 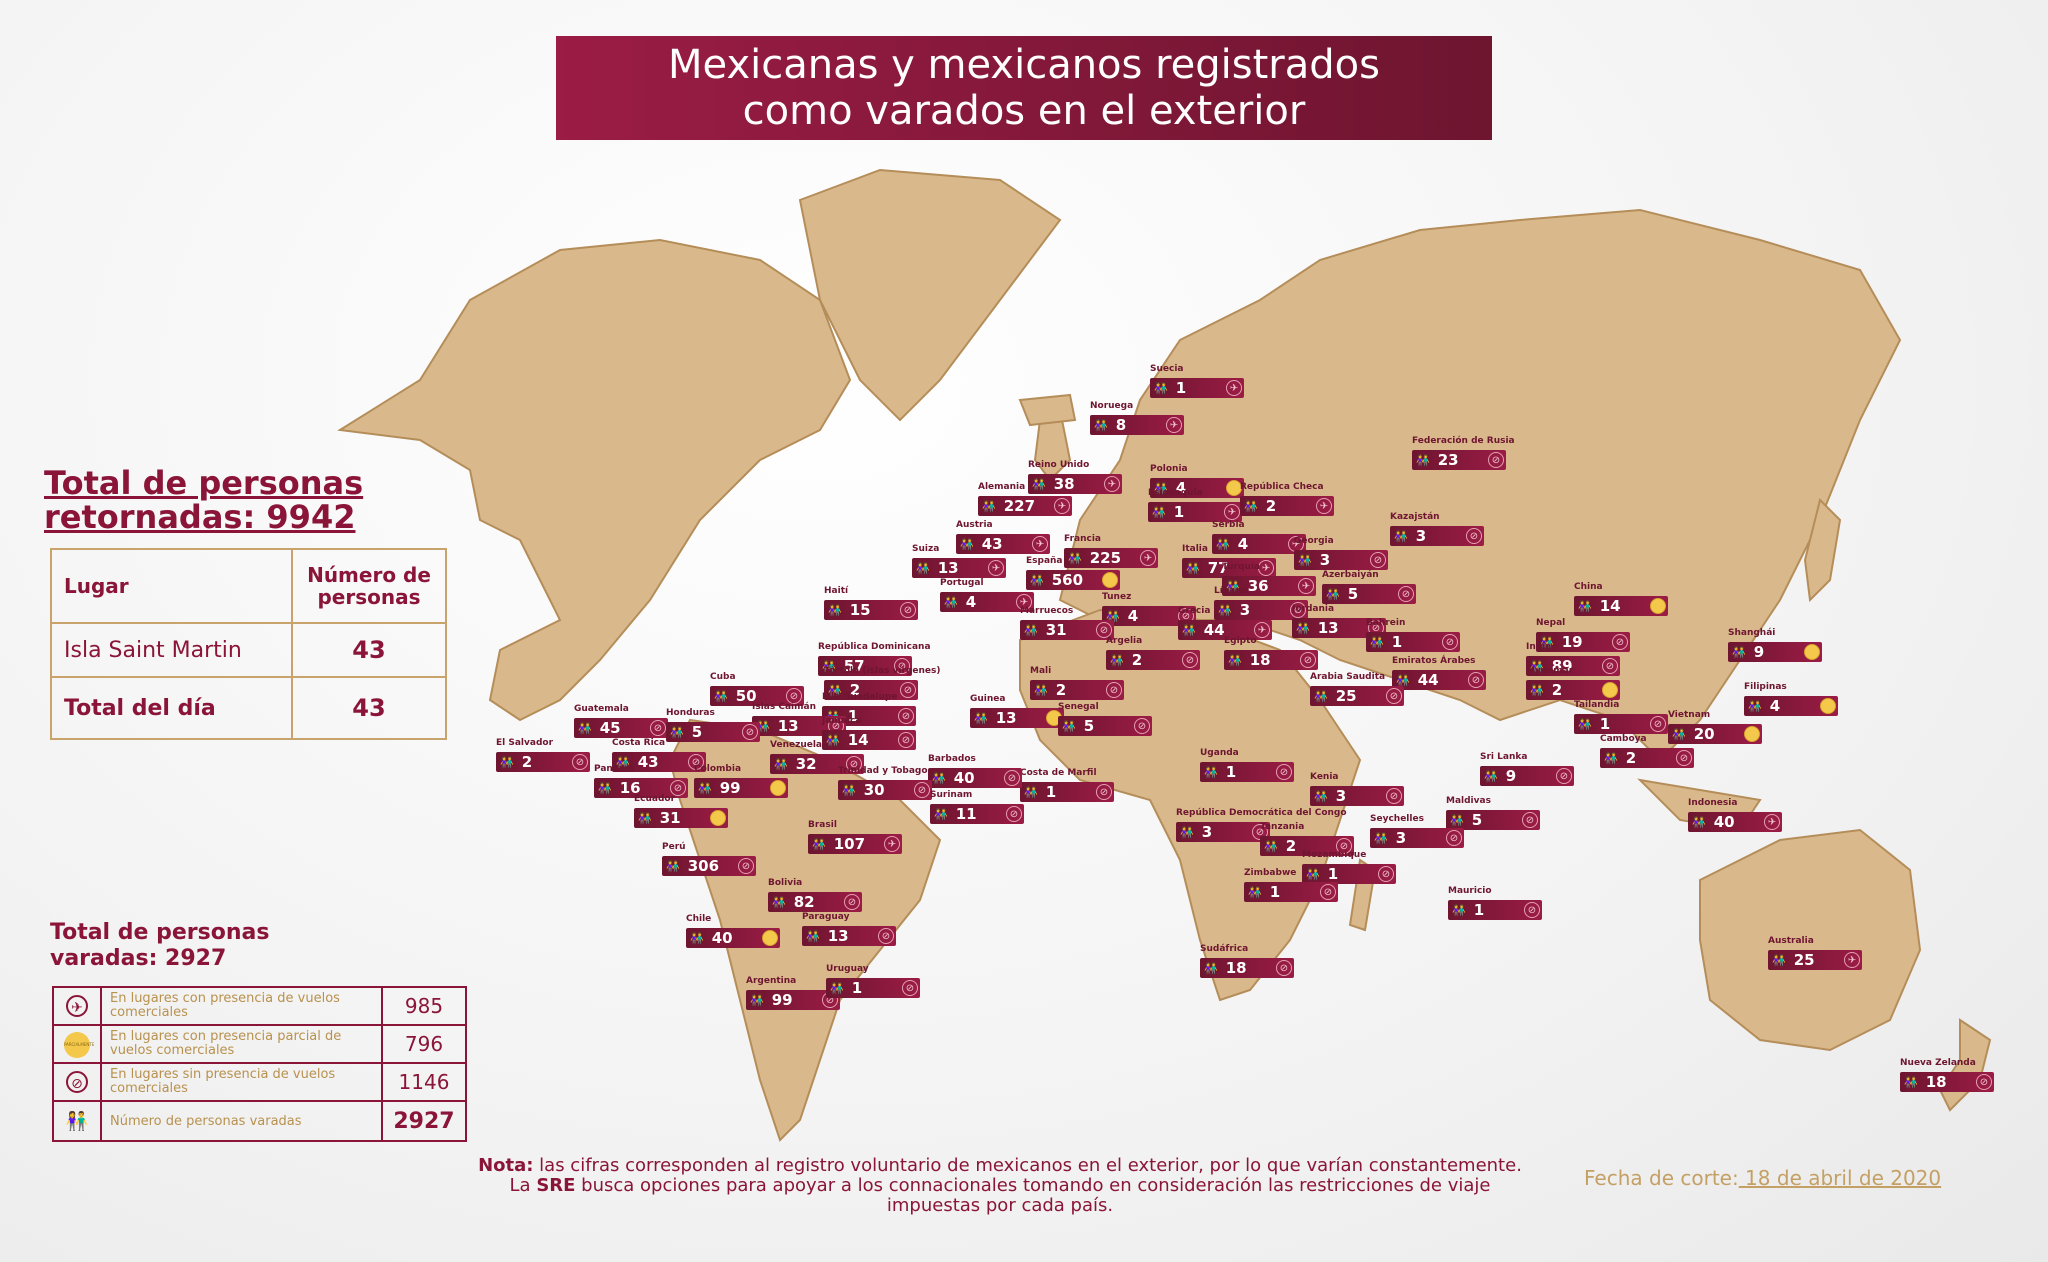 I want to click on country-tag: Alemania 👫 227 ✈, so click(x=1025, y=499).